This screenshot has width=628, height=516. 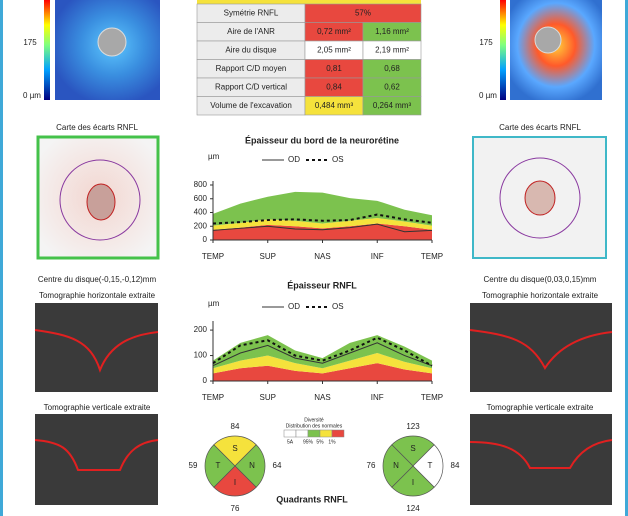 I want to click on legend-label: 95%, so click(x=308, y=442).